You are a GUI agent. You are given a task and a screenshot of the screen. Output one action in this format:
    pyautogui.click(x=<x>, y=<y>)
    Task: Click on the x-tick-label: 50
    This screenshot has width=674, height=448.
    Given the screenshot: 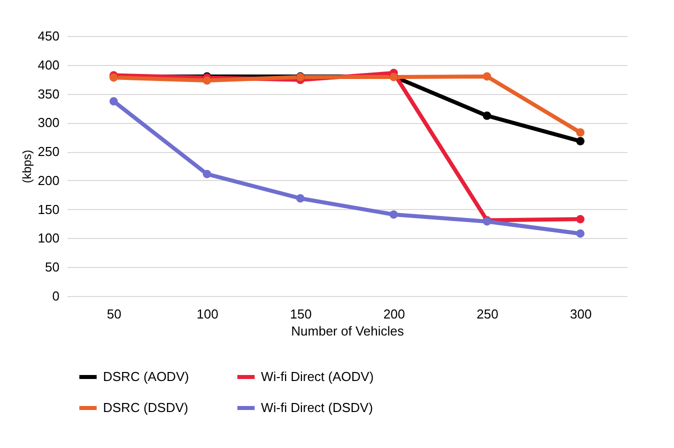 What is the action you would take?
    pyautogui.click(x=114, y=314)
    